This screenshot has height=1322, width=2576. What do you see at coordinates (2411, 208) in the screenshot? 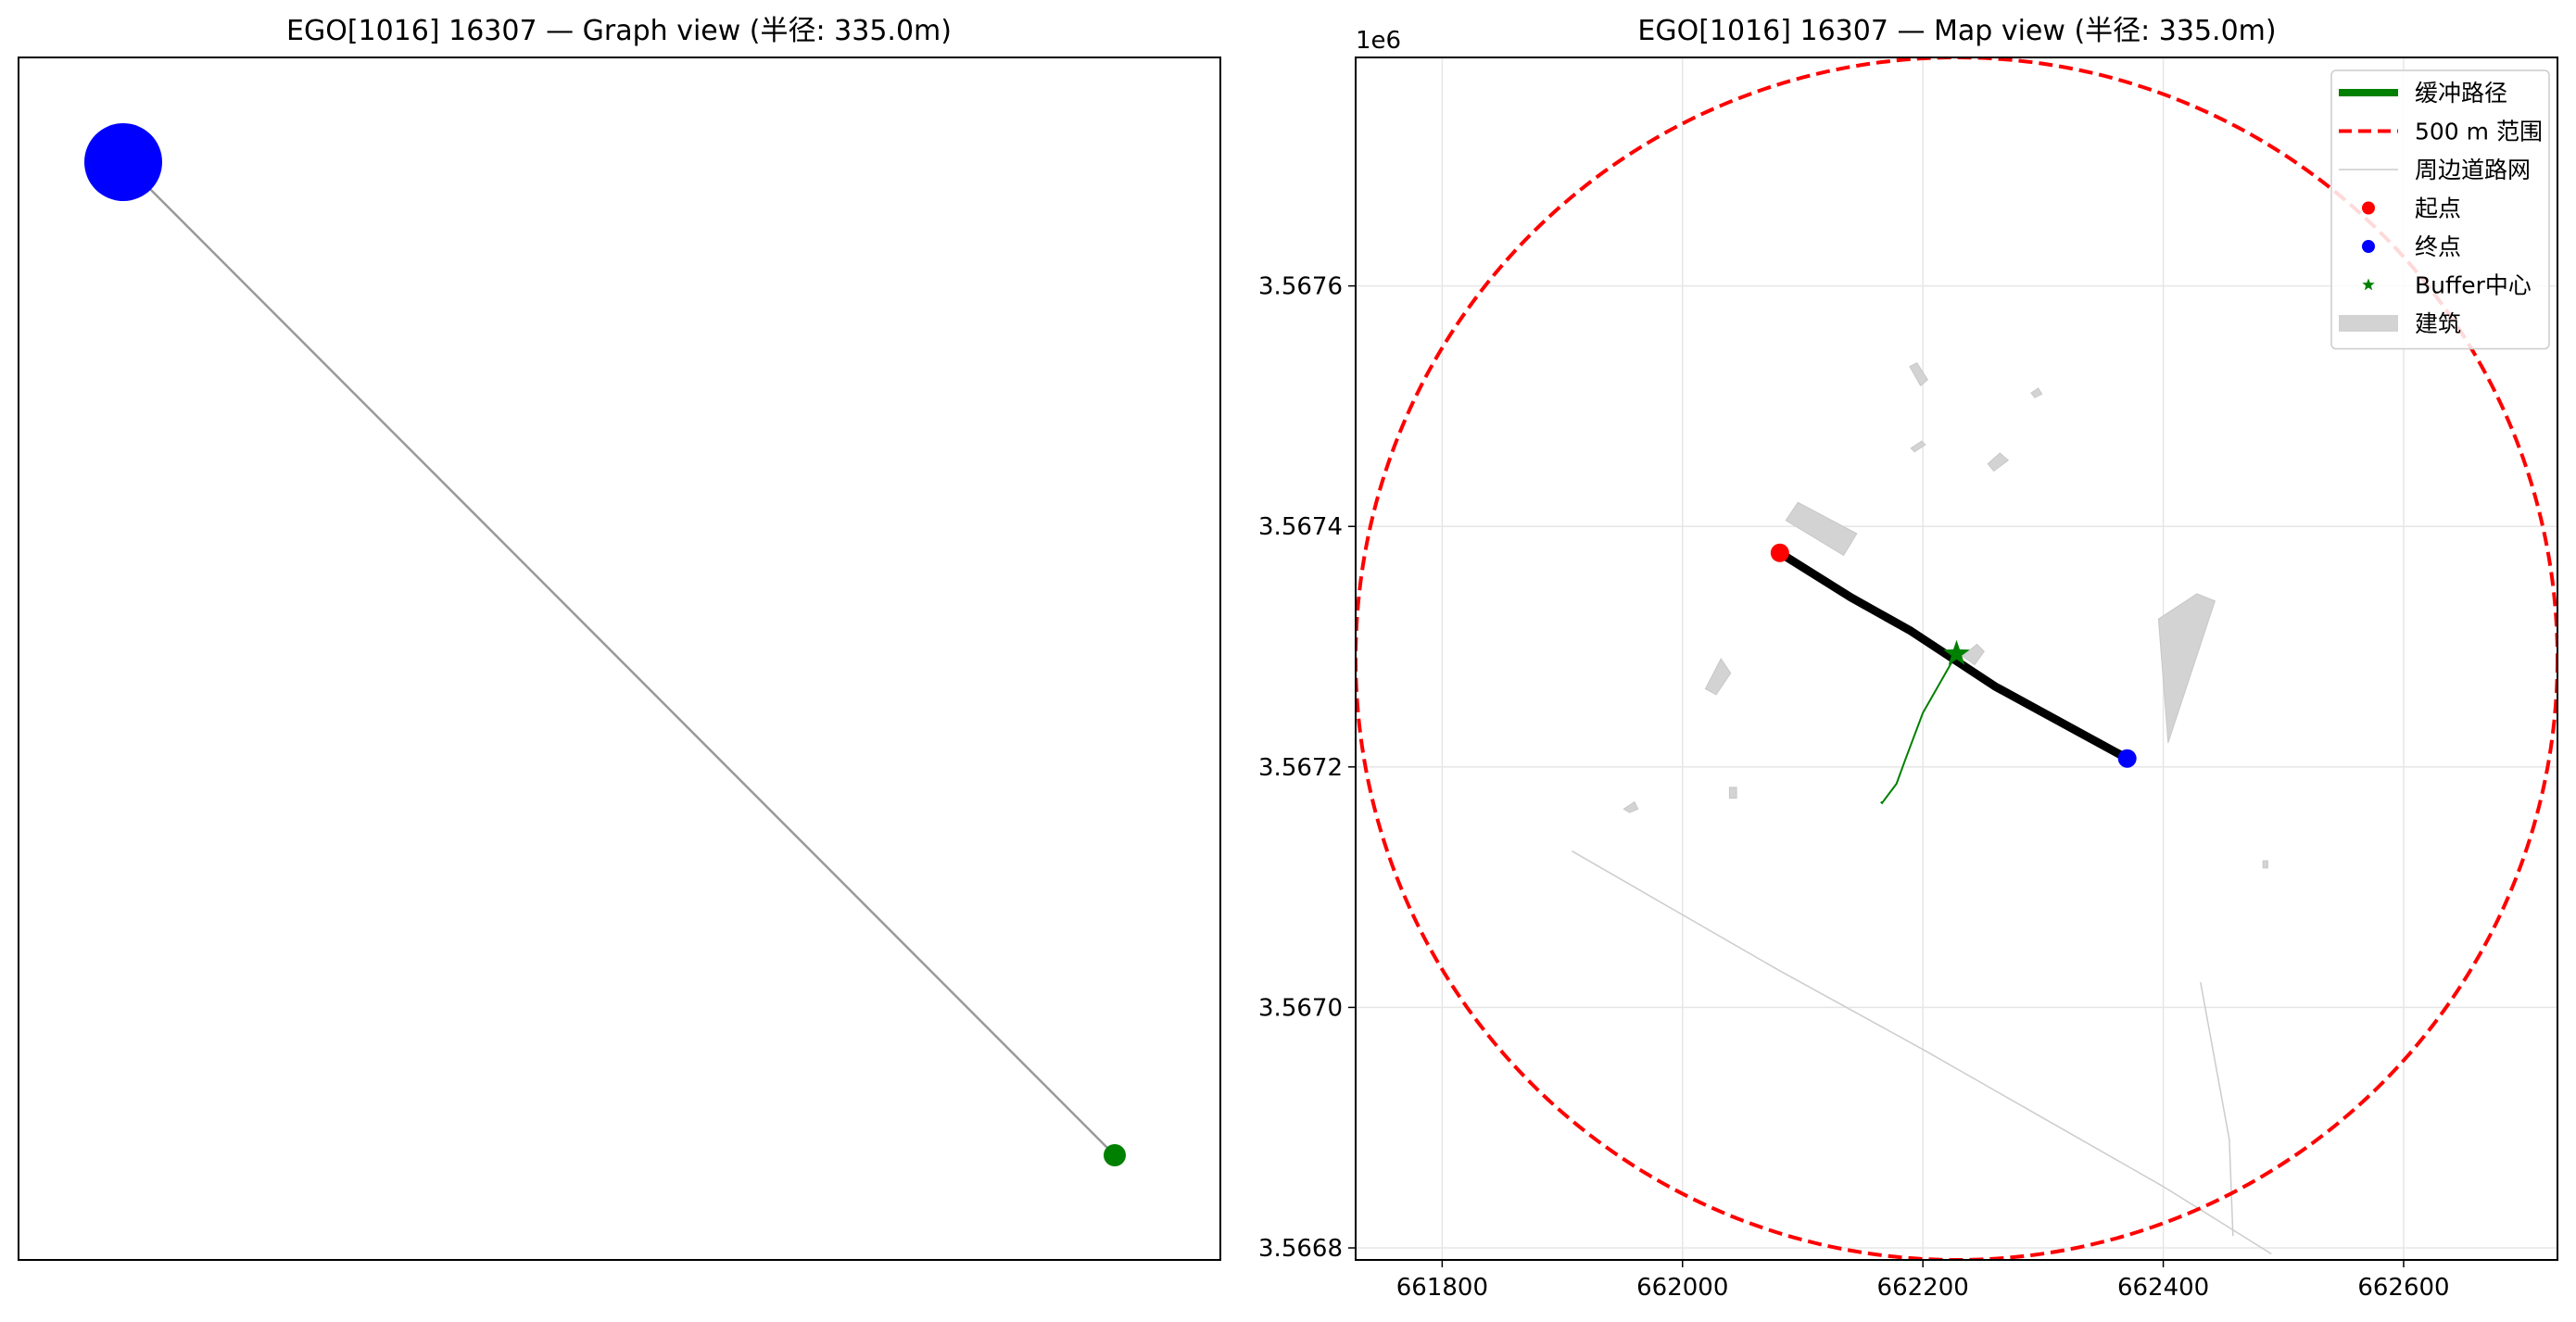
I see `legend-item: 起点` at bounding box center [2411, 208].